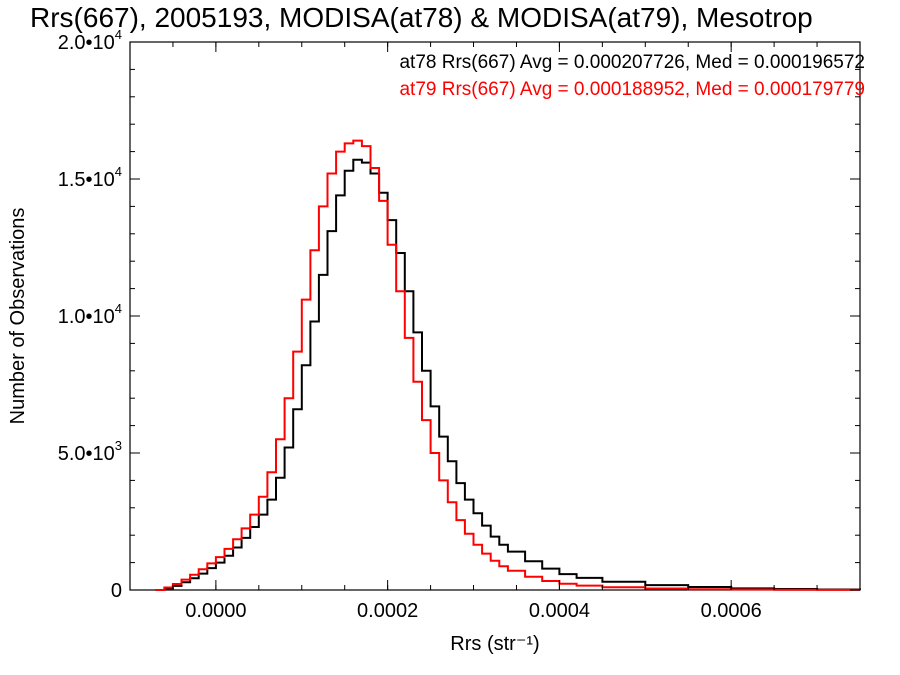 Image resolution: width=900 pixels, height=675 pixels. Describe the element at coordinates (731, 611) in the screenshot. I see `x-tick-label: 0.0006` at that location.